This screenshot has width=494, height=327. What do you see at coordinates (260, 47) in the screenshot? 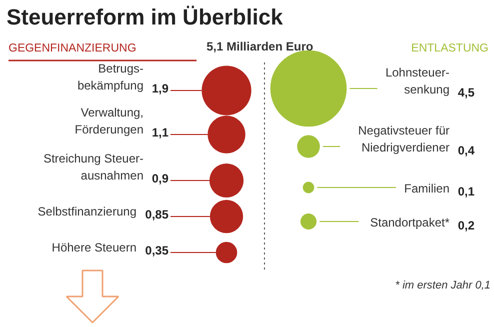
I see `text: 5,1 Milliarden Euro` at bounding box center [260, 47].